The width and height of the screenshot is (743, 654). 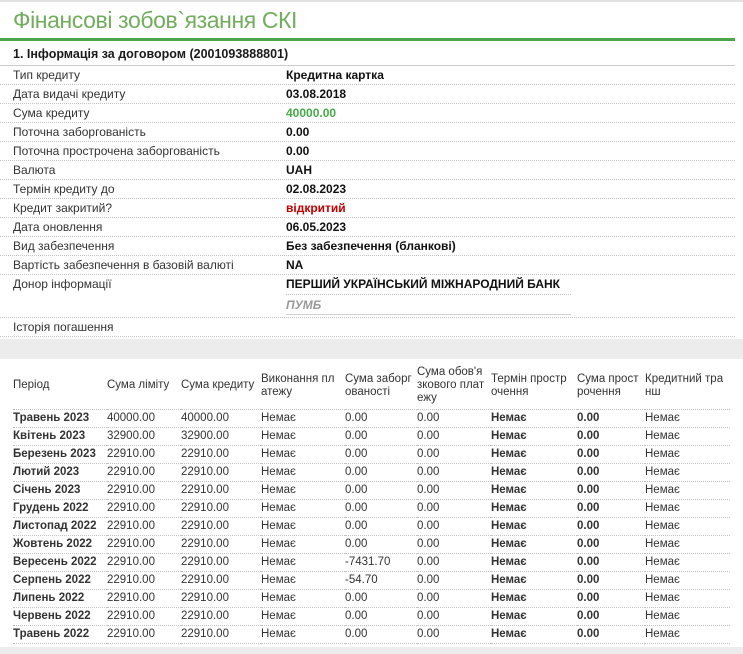 I want to click on field-value: 03.08.2018, so click(x=316, y=94).